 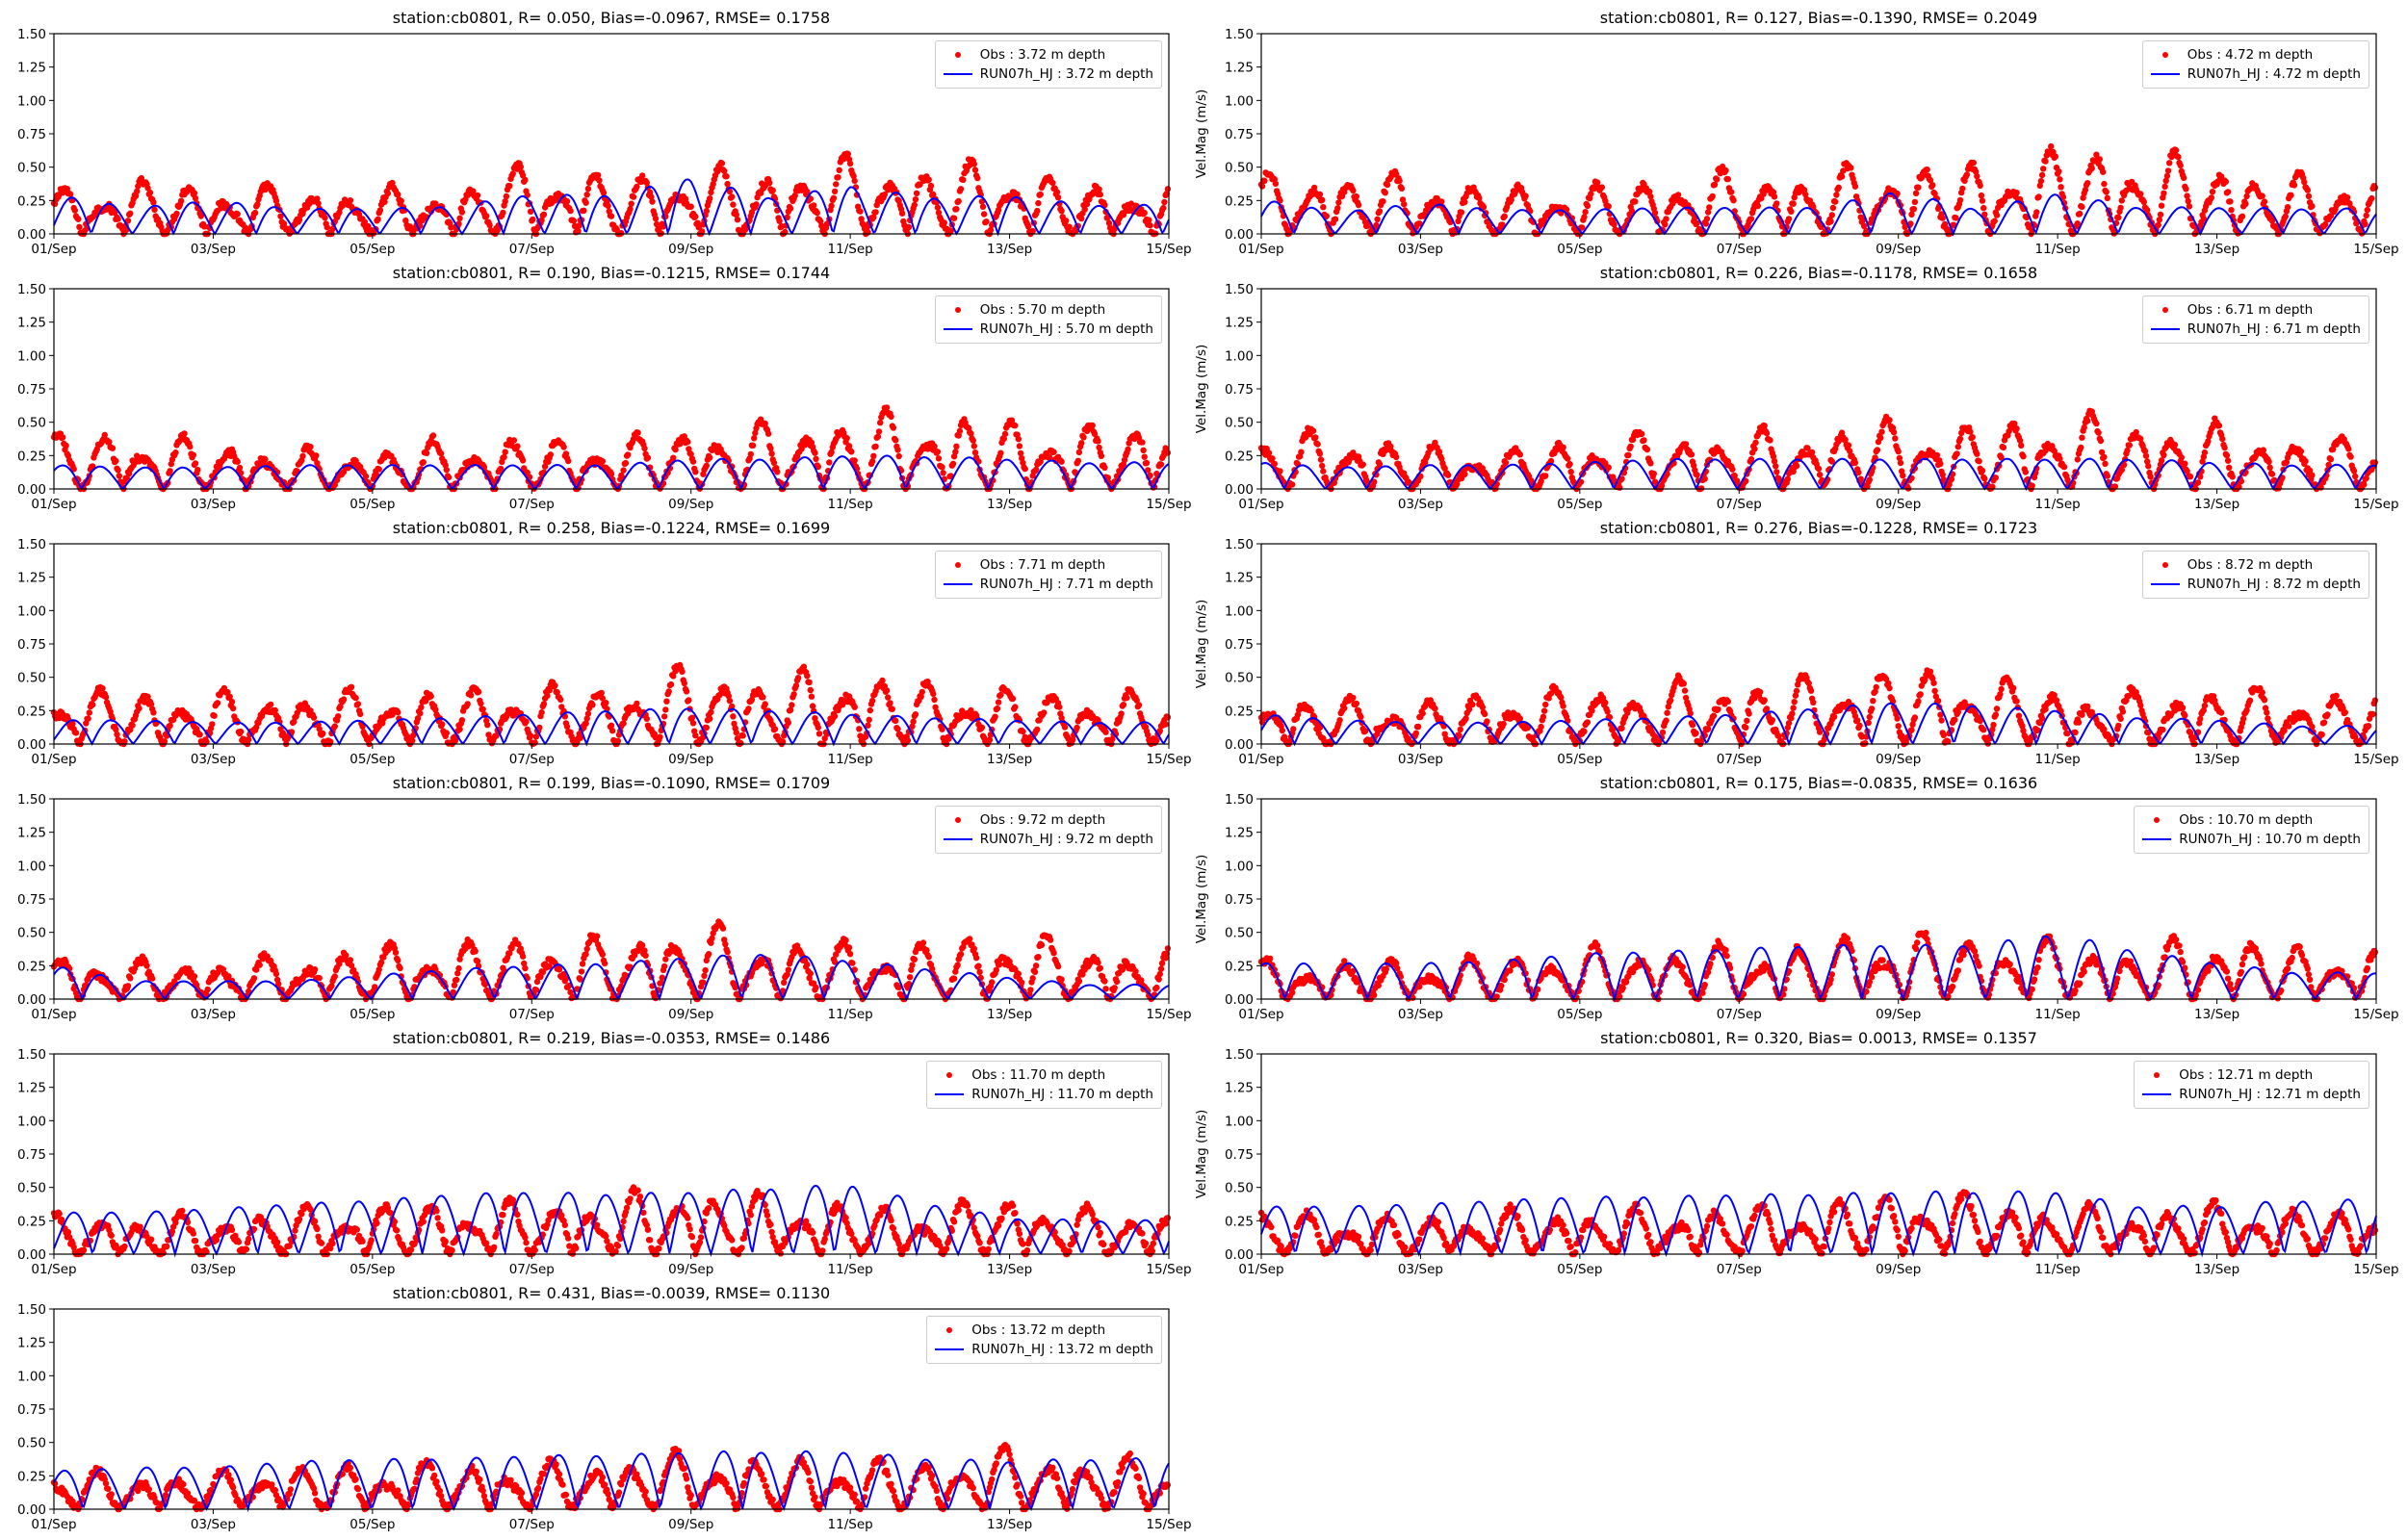 What do you see at coordinates (1066, 329) in the screenshot?
I see `legend-label: RUN07h_HJ : 5.70 m depth` at bounding box center [1066, 329].